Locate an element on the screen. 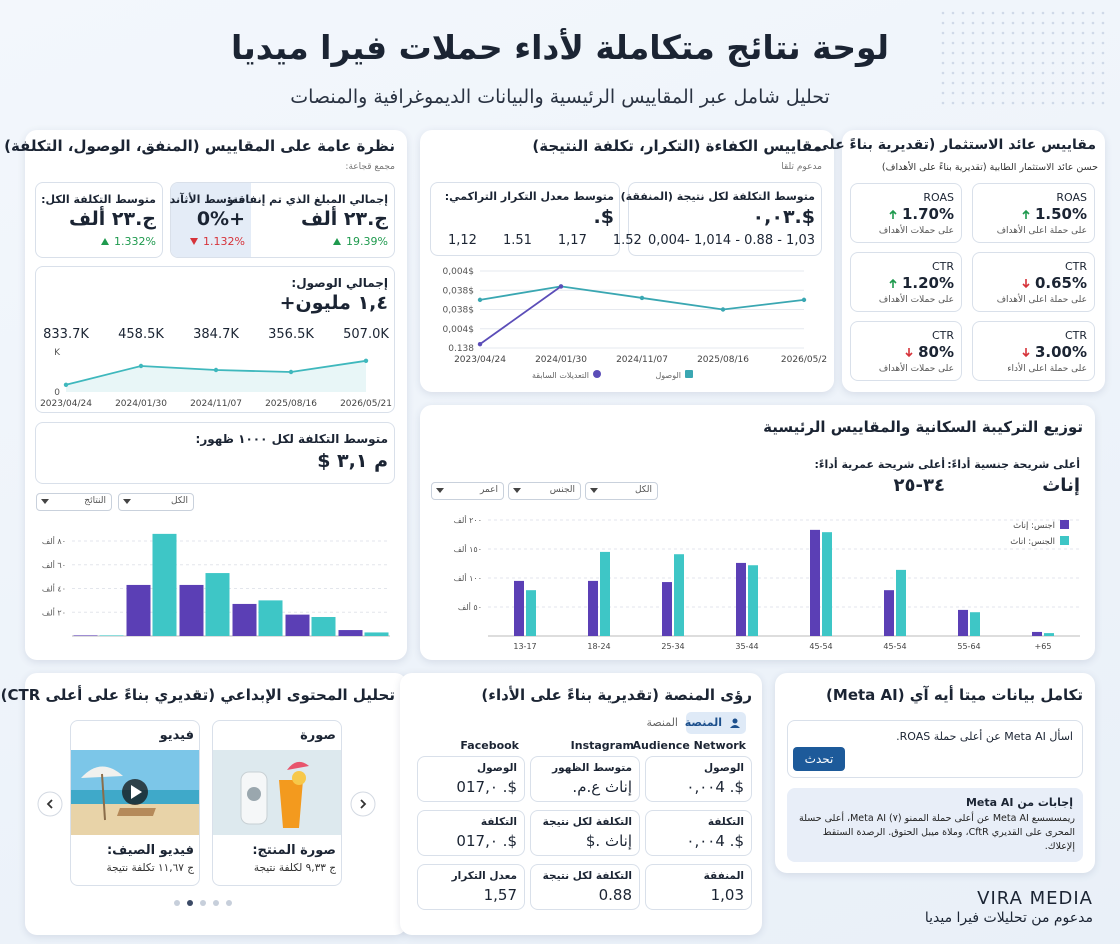  cell-value: 0.88 is located at coordinates (615, 895).